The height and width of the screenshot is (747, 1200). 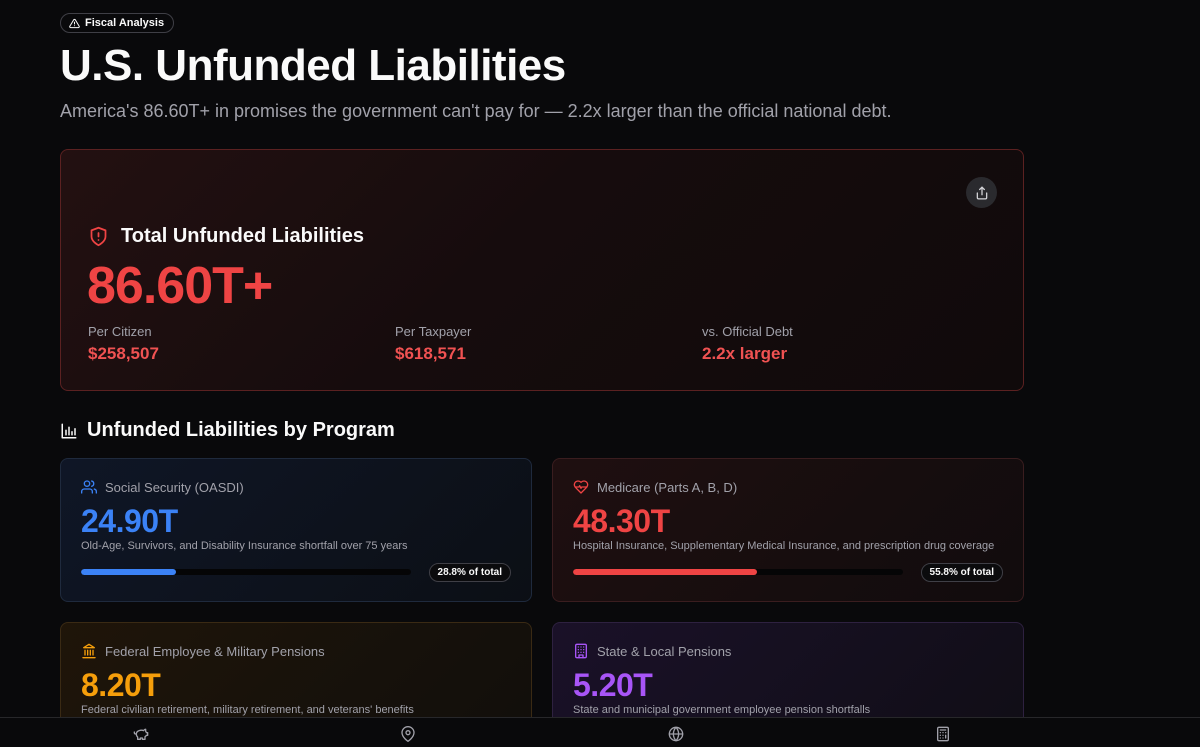 I want to click on nav-globe, so click(x=676, y=734).